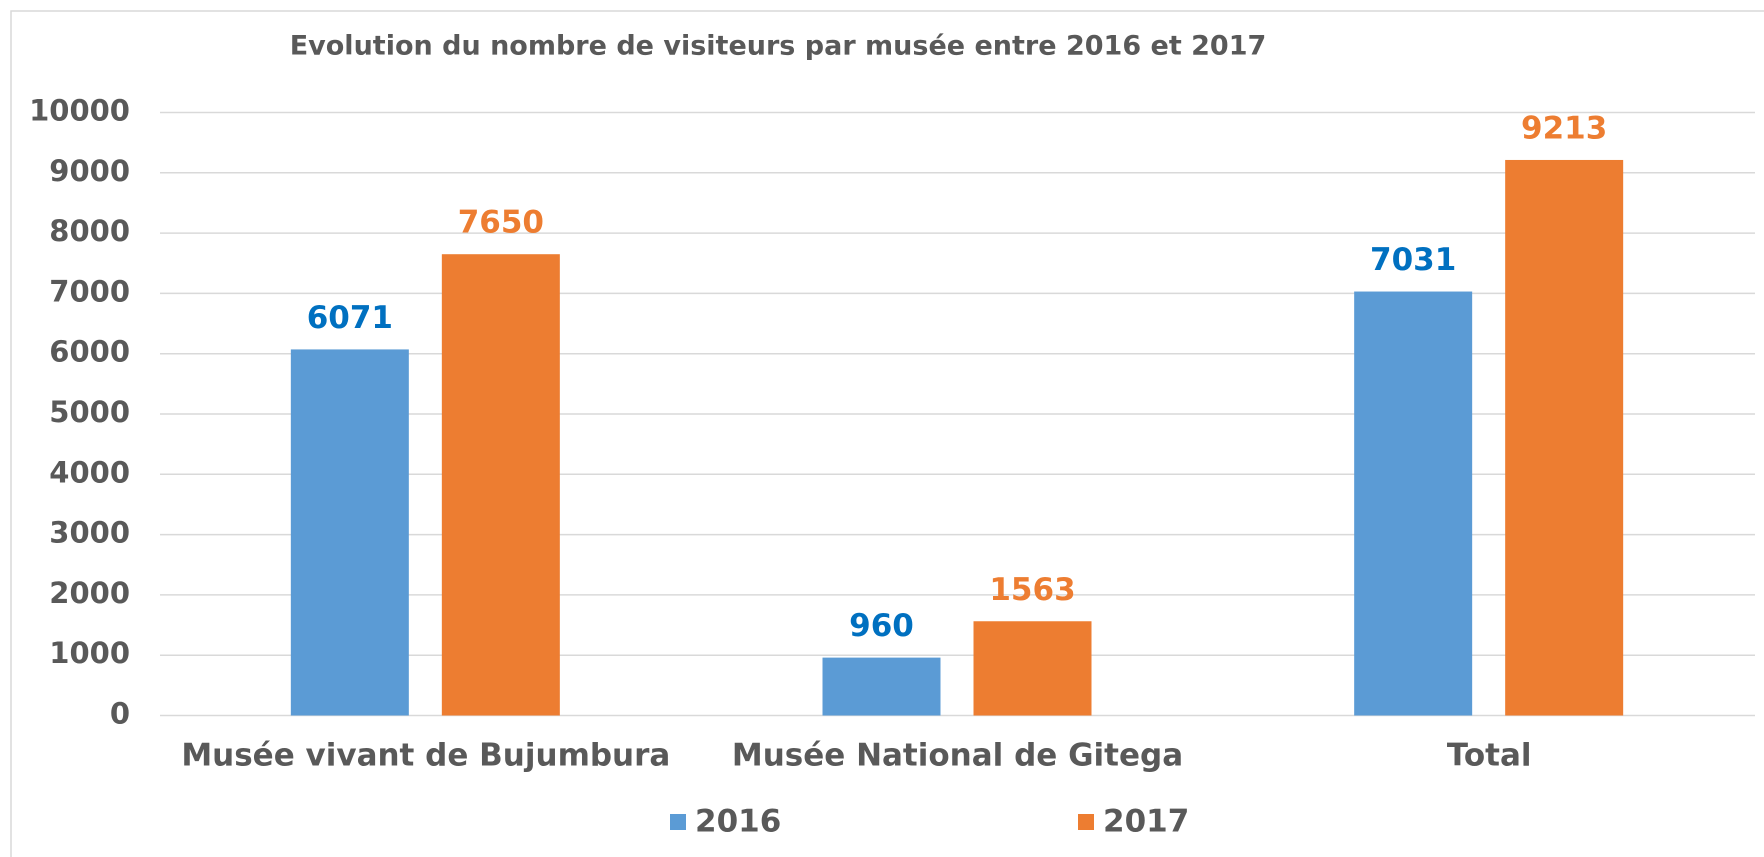  What do you see at coordinates (1489, 756) in the screenshot?
I see `x-tick-label: Total` at bounding box center [1489, 756].